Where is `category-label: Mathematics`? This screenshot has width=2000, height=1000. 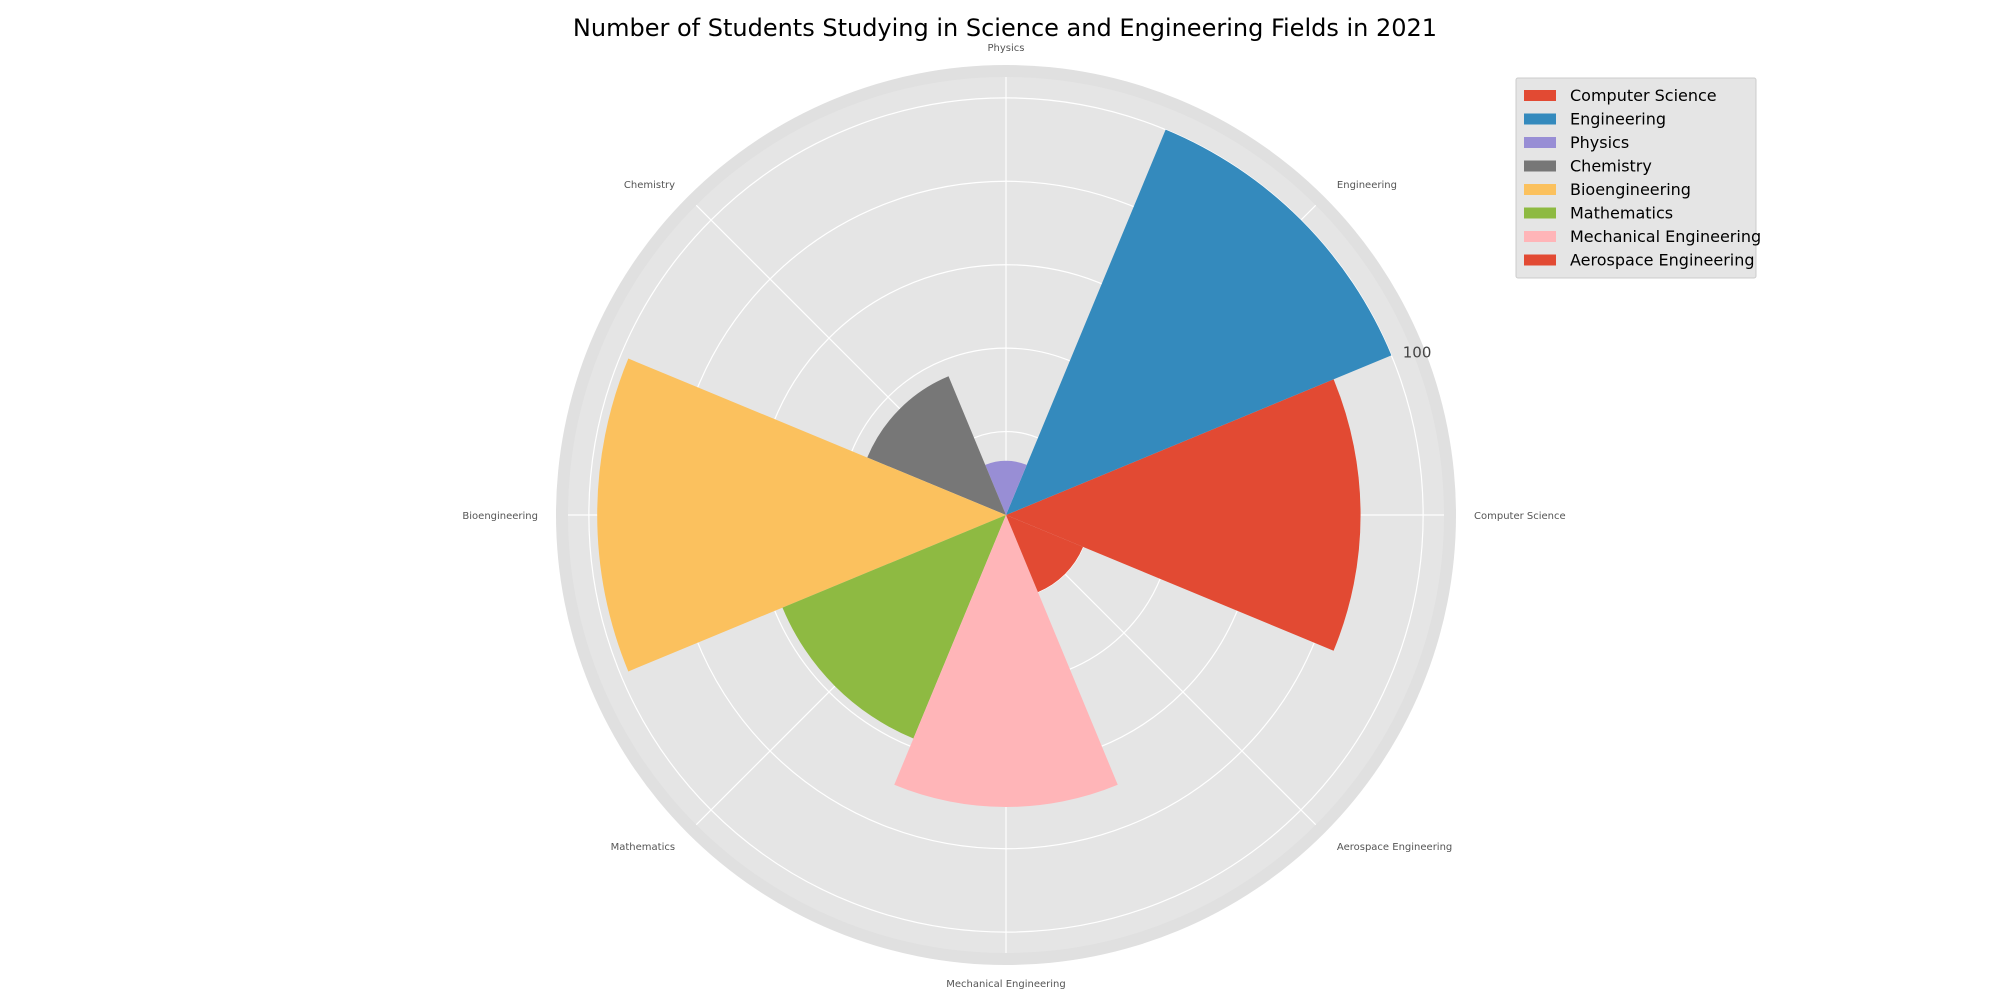 category-label: Mathematics is located at coordinates (643, 847).